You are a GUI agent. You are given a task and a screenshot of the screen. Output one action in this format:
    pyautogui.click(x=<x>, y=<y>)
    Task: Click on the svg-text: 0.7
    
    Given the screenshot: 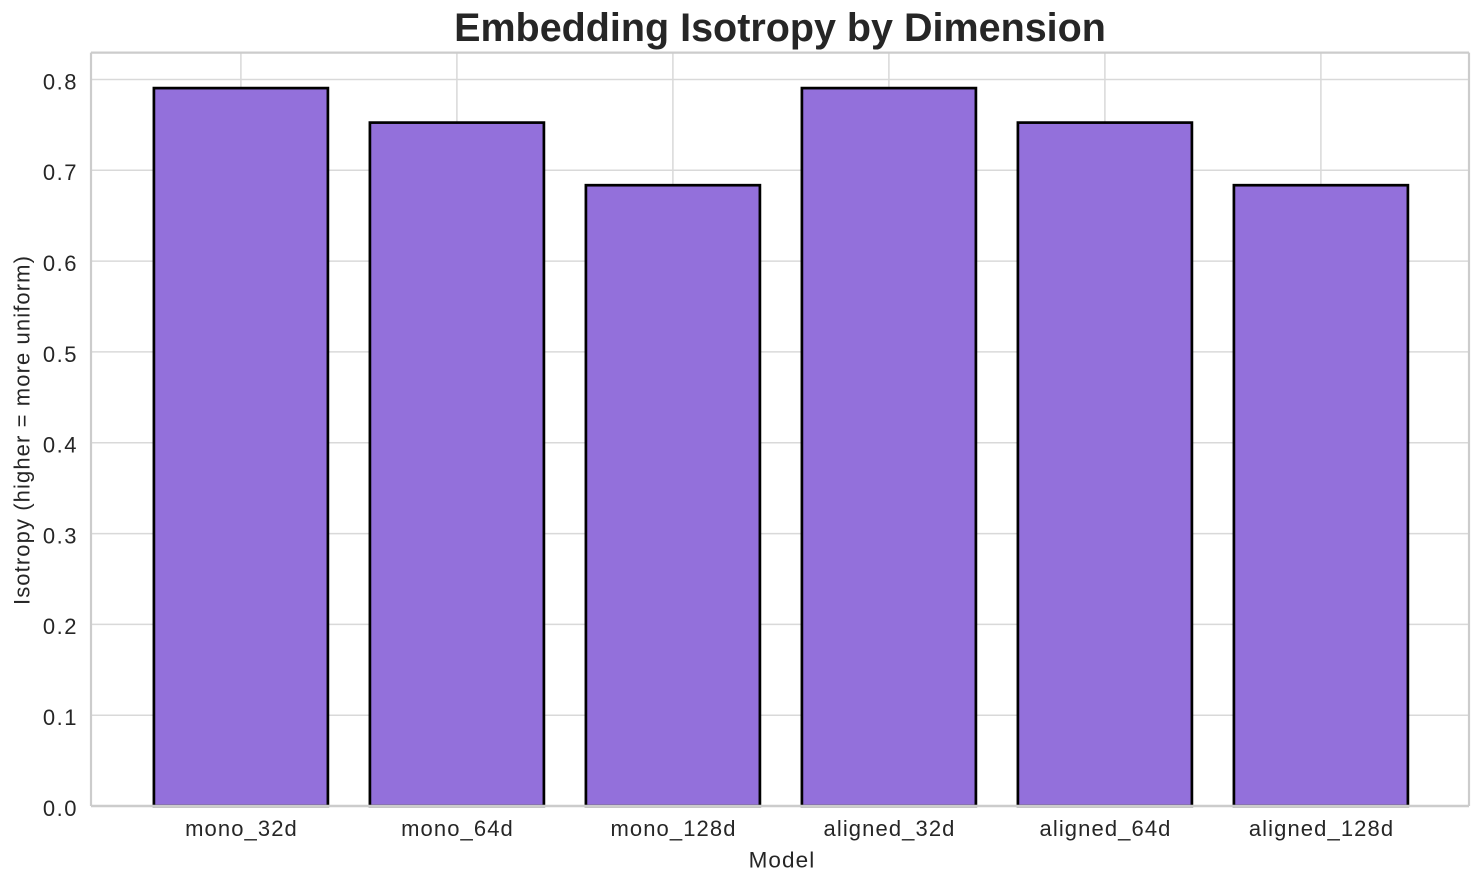 What is the action you would take?
    pyautogui.click(x=60, y=172)
    